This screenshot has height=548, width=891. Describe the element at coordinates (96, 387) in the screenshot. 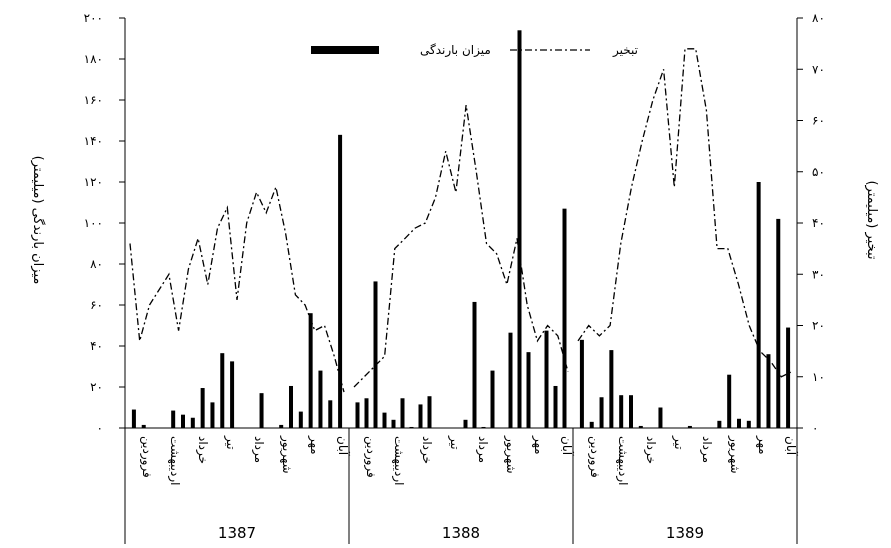

I see `left-tick-label: ۲۰` at that location.